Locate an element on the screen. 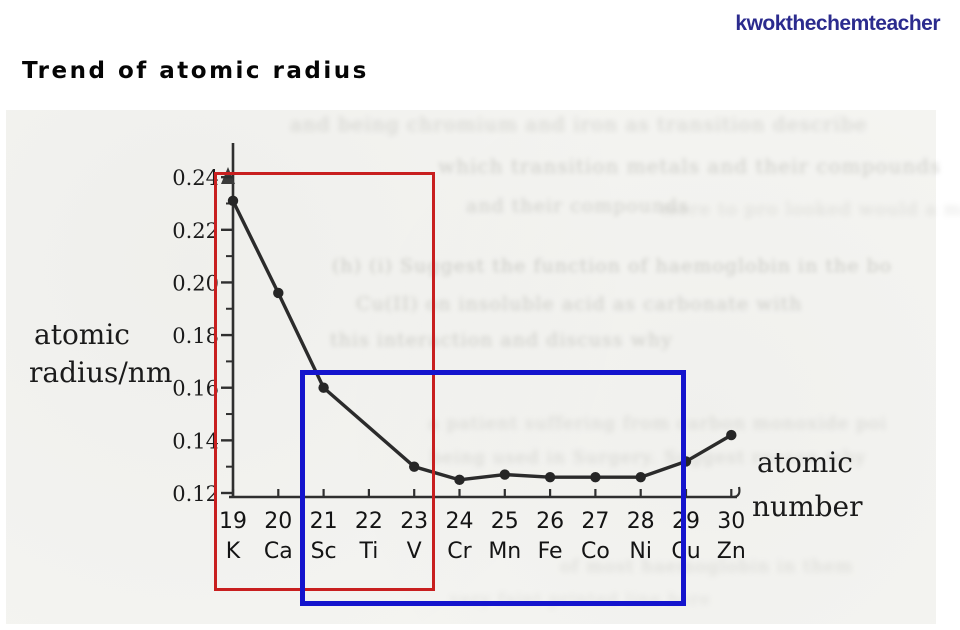 The height and width of the screenshot is (630, 960). x-tick-symbol: K is located at coordinates (233, 551).